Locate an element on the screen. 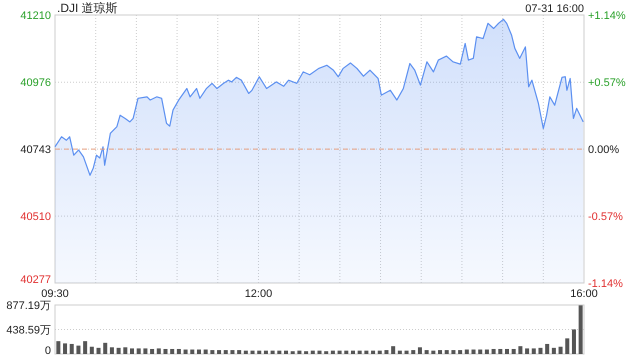  y-tick-label: 0 is located at coordinates (47, 351).